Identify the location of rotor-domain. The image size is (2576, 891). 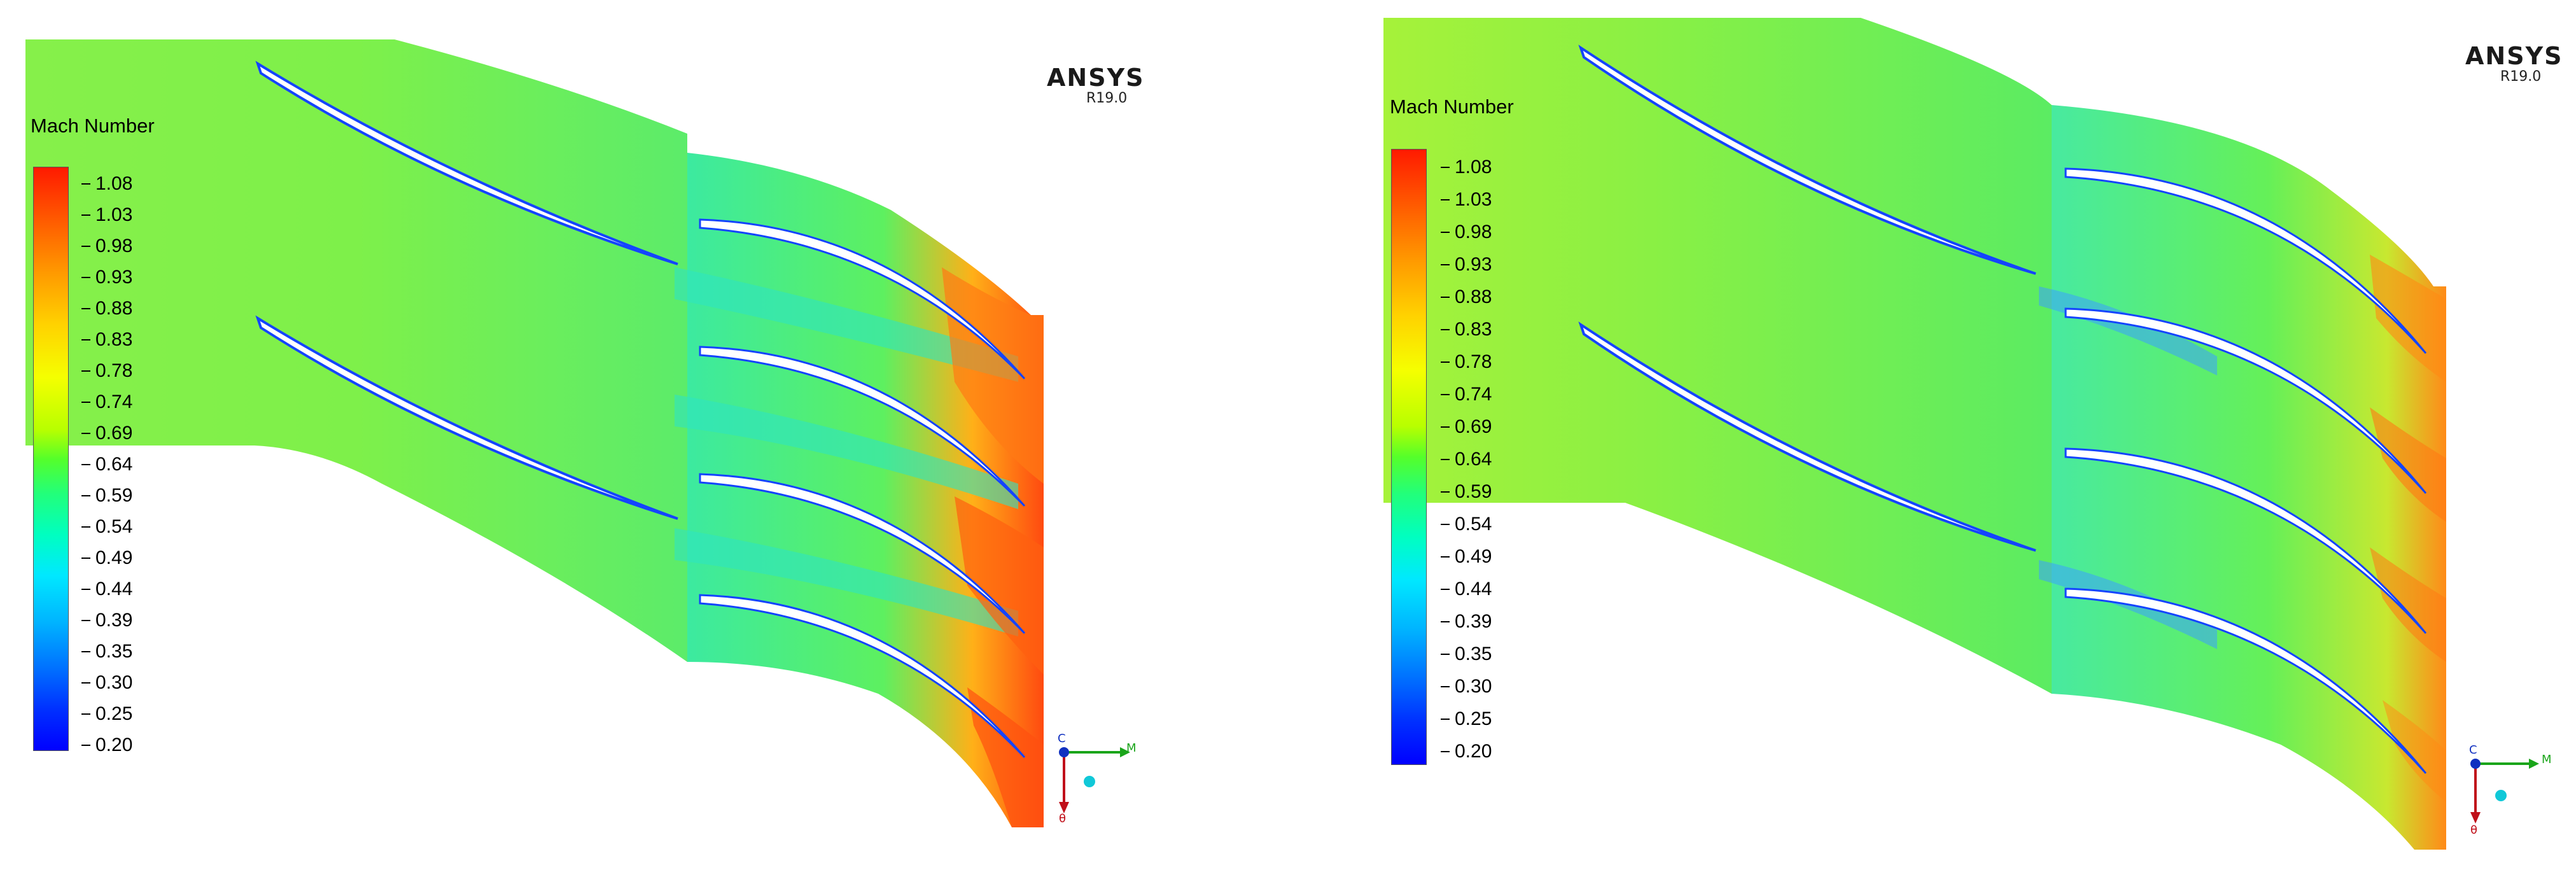
(2249, 478).